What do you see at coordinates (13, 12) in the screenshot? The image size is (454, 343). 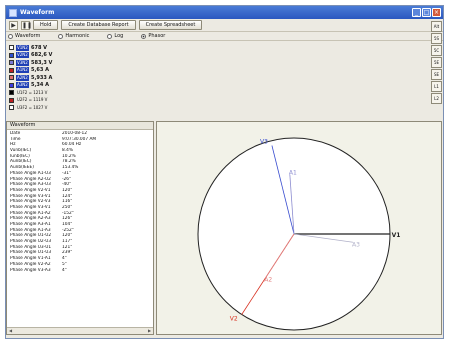 I see `app-icon` at bounding box center [13, 12].